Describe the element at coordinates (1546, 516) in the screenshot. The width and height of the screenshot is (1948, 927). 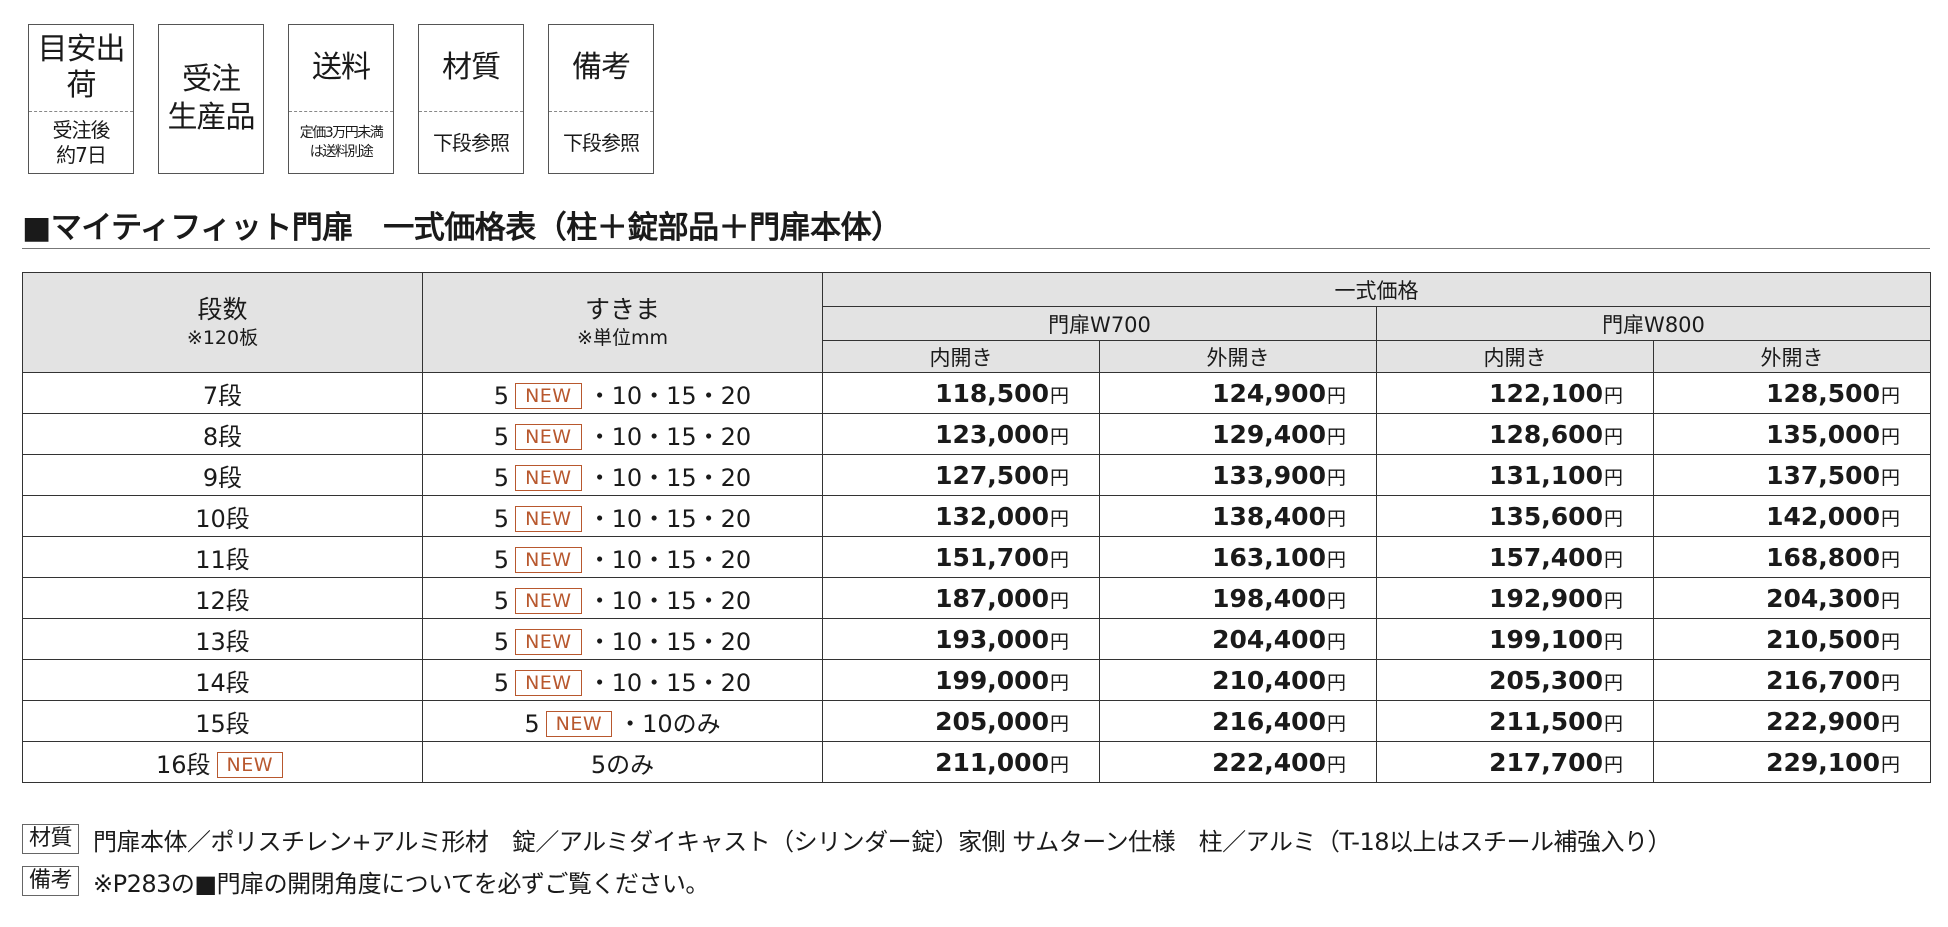
I see `price-value: 135,600` at that location.